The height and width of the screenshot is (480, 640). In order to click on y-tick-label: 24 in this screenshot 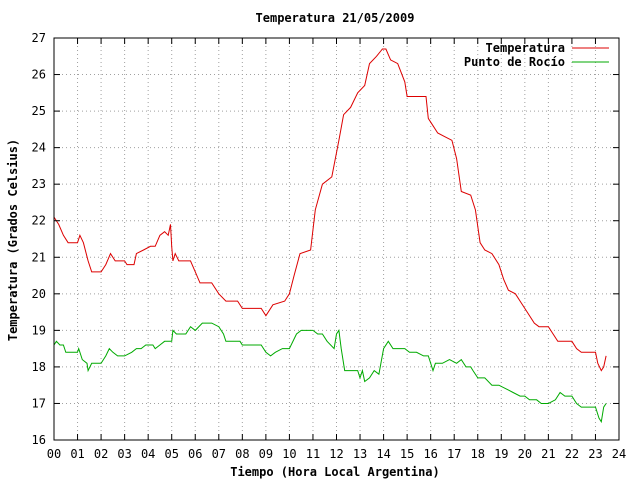, I will do `click(39, 148)`.